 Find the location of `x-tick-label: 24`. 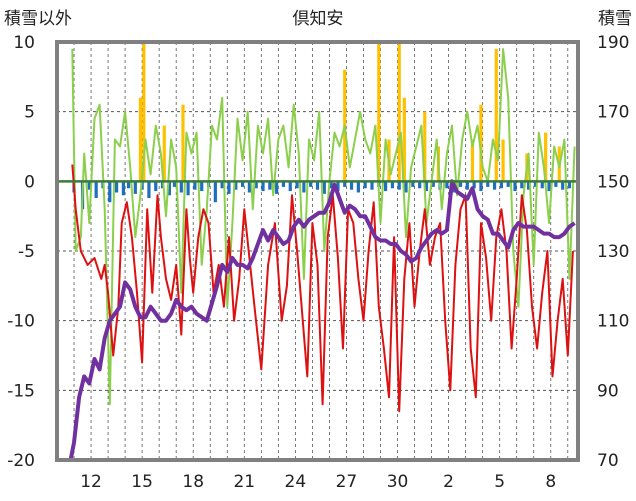

x-tick-label: 24 is located at coordinates (296, 482).